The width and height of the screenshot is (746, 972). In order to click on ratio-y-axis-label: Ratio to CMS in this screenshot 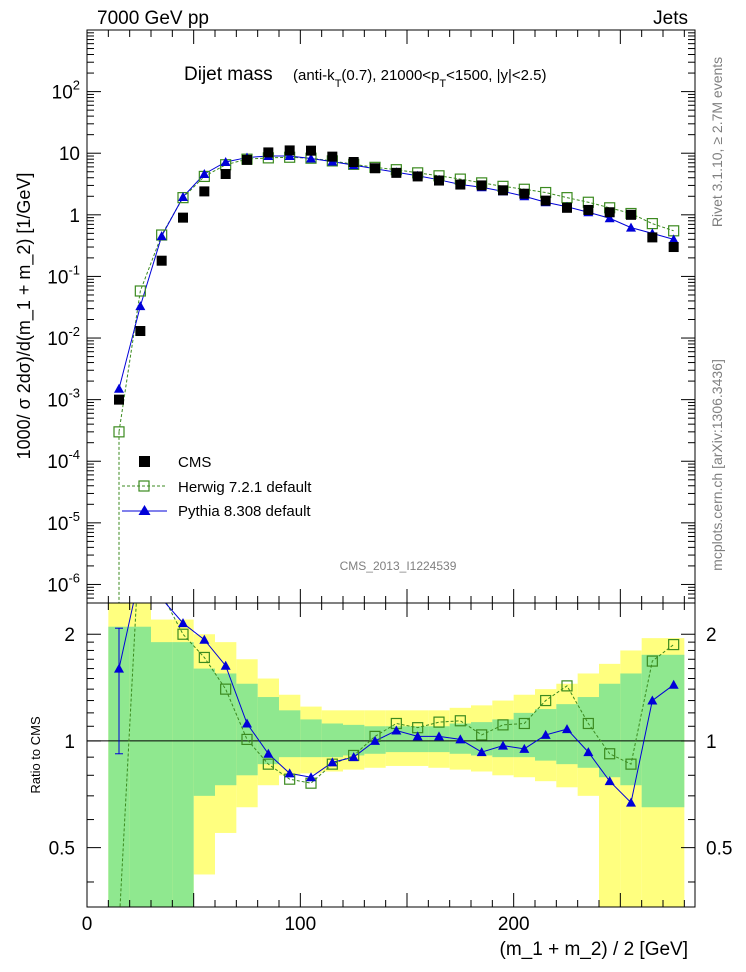, I will do `click(35, 755)`.